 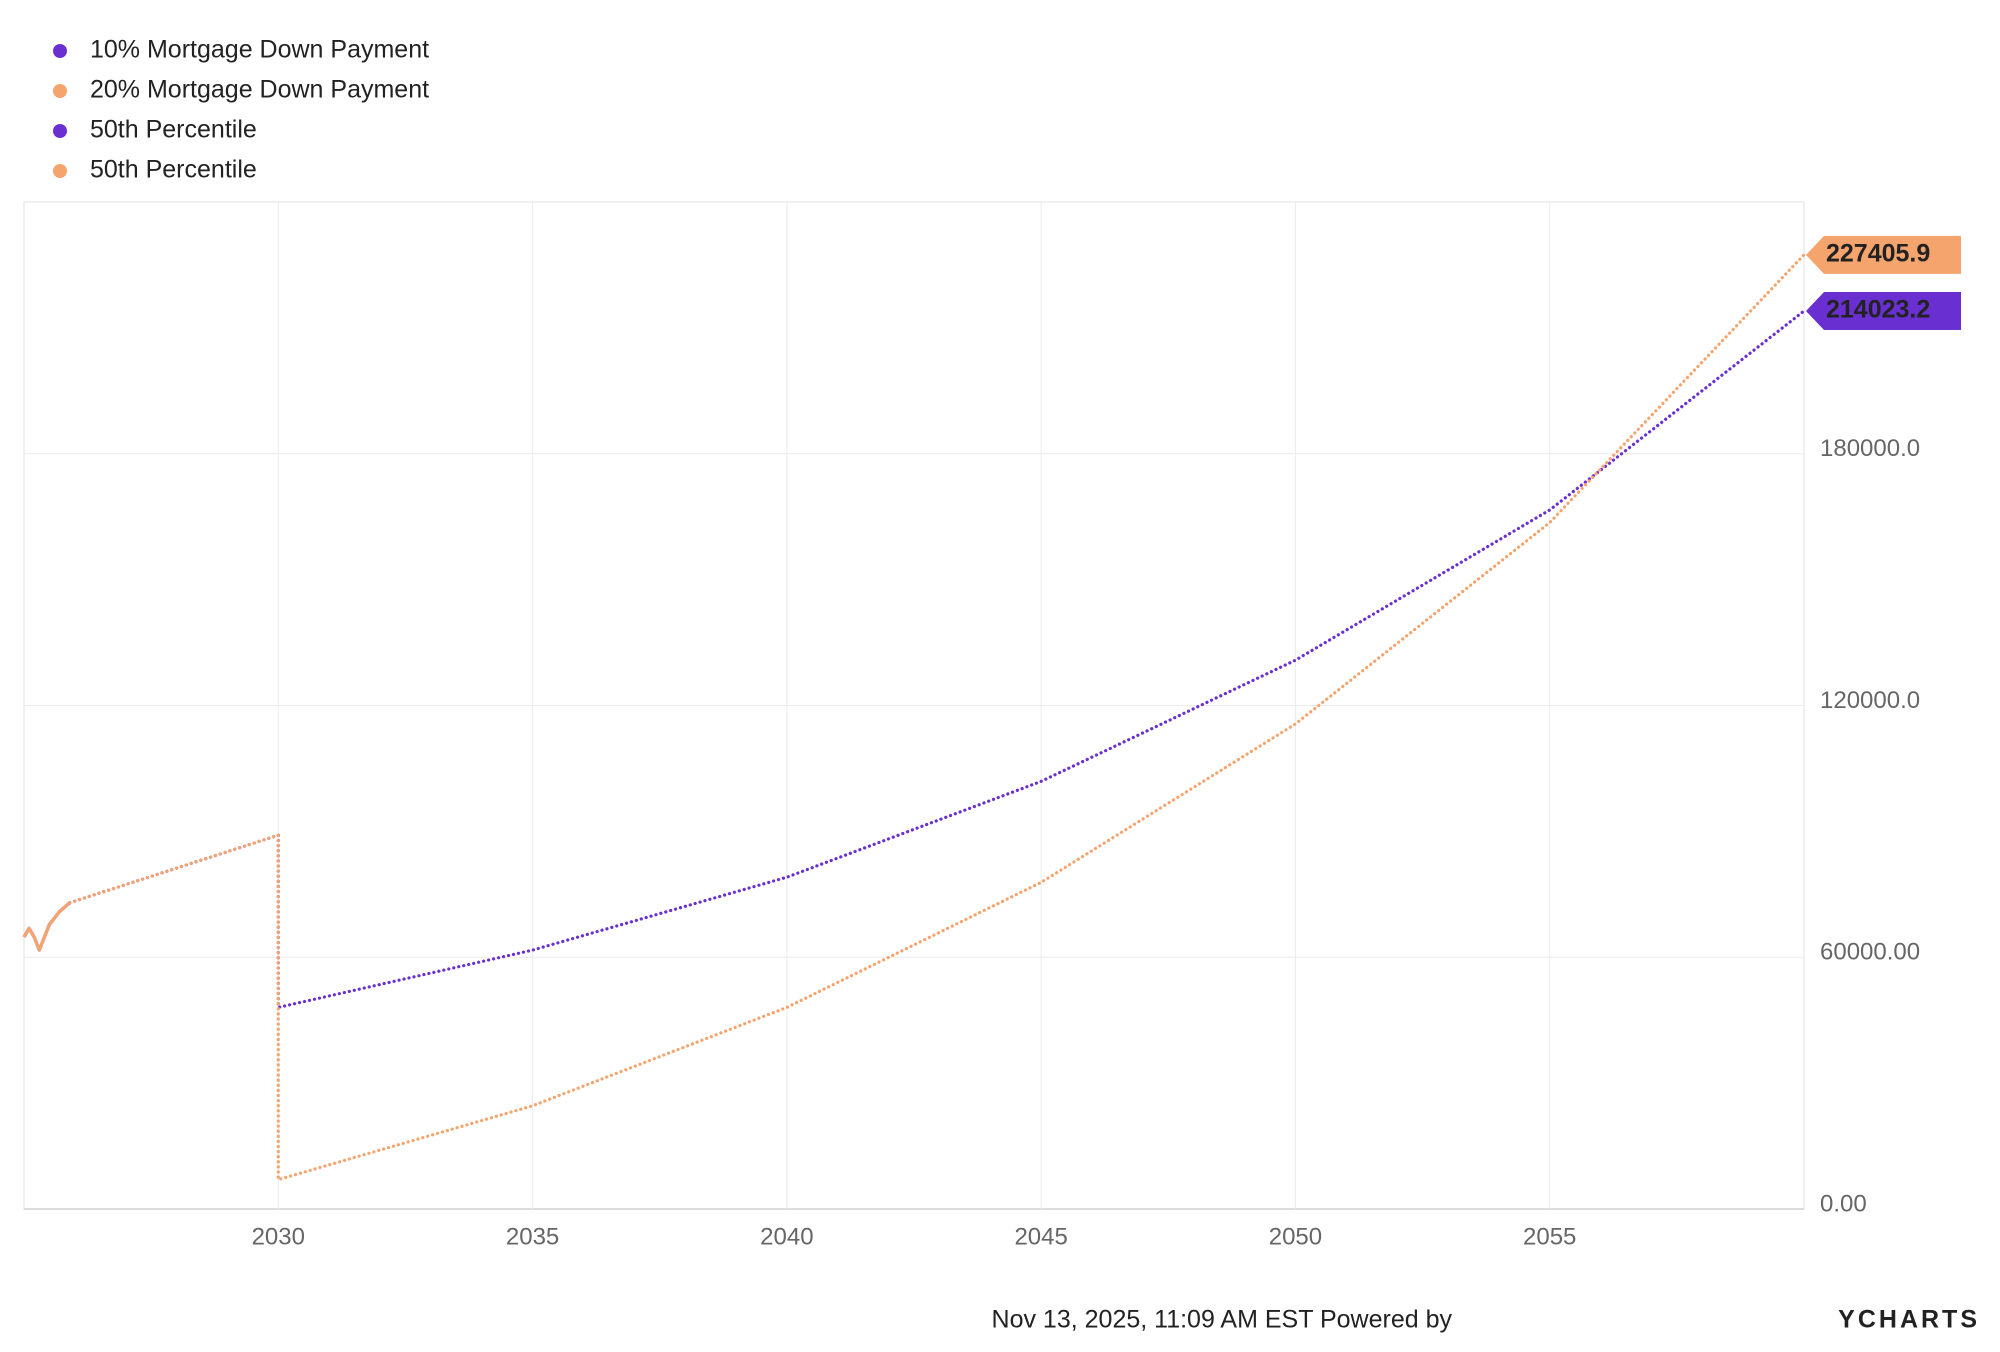 I want to click on end-label: 214023.2, so click(x=1878, y=310).